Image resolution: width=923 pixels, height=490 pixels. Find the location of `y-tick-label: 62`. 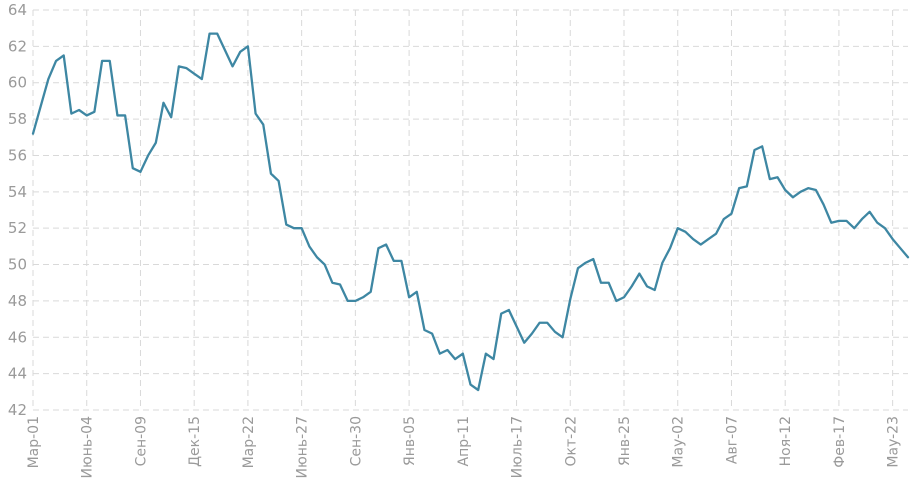

y-tick-label: 62 is located at coordinates (17, 46).